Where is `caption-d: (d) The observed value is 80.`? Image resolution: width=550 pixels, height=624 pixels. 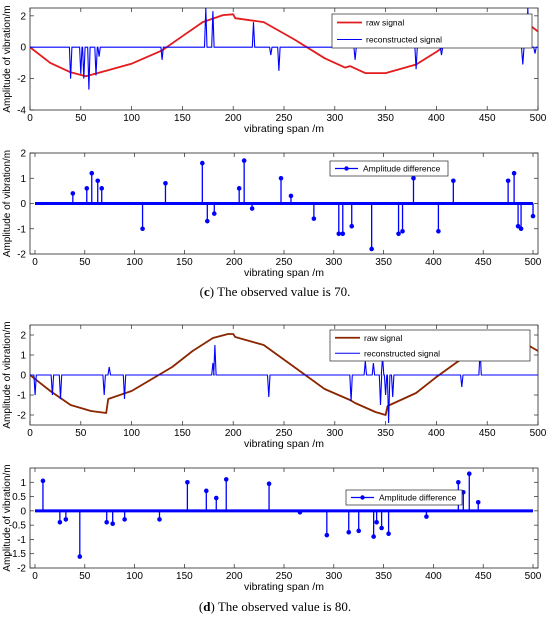 caption-d: (d) The observed value is 80. is located at coordinates (275, 606).